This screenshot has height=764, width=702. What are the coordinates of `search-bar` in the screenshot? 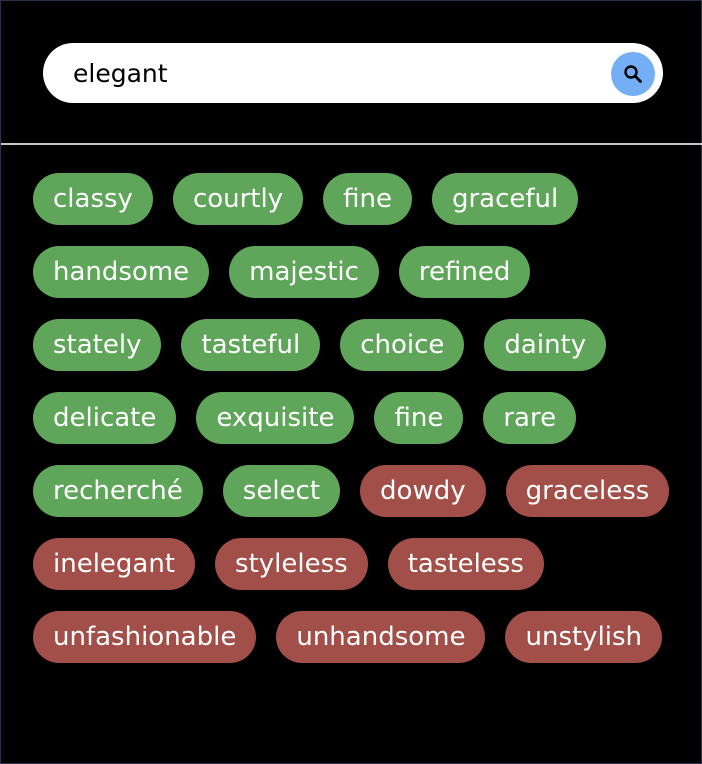 It's located at (353, 73).